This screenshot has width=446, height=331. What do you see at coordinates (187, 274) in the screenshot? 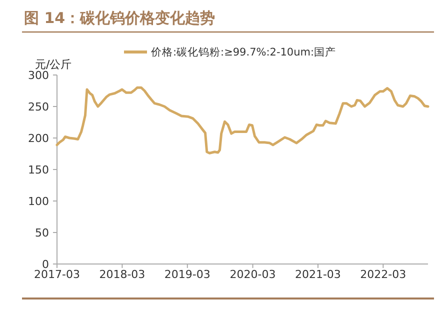
I see `x-tick-label: 2019-03` at bounding box center [187, 274].